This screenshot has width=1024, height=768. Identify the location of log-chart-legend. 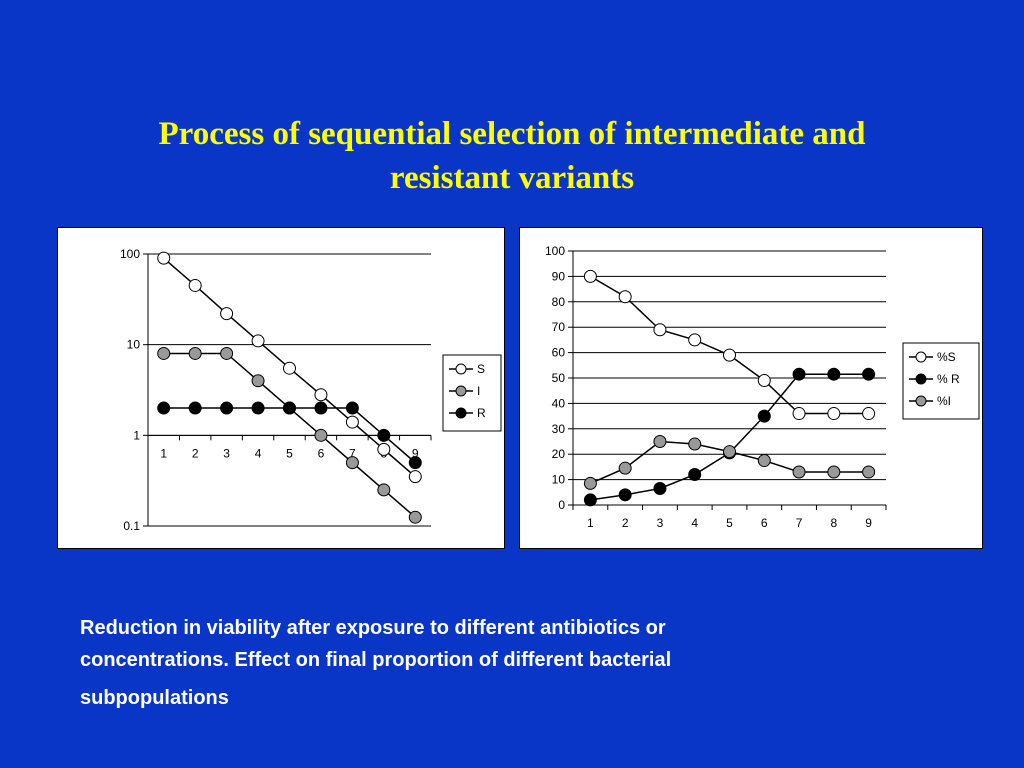
(472, 393).